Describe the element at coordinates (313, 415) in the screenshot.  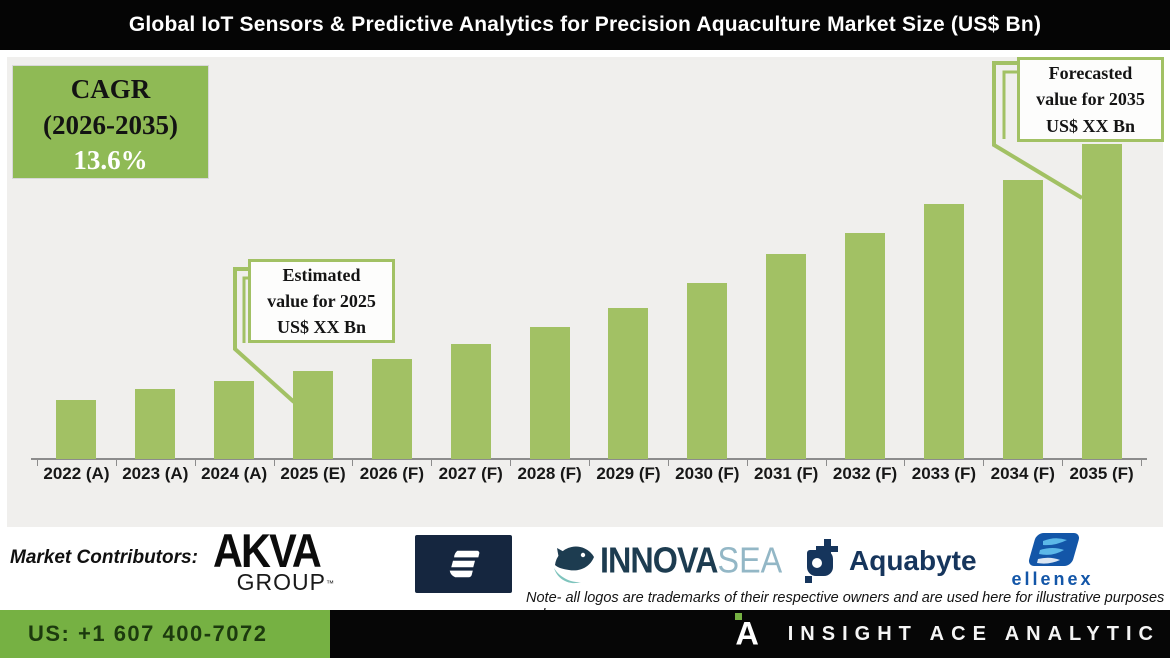
I see `bar-2025` at that location.